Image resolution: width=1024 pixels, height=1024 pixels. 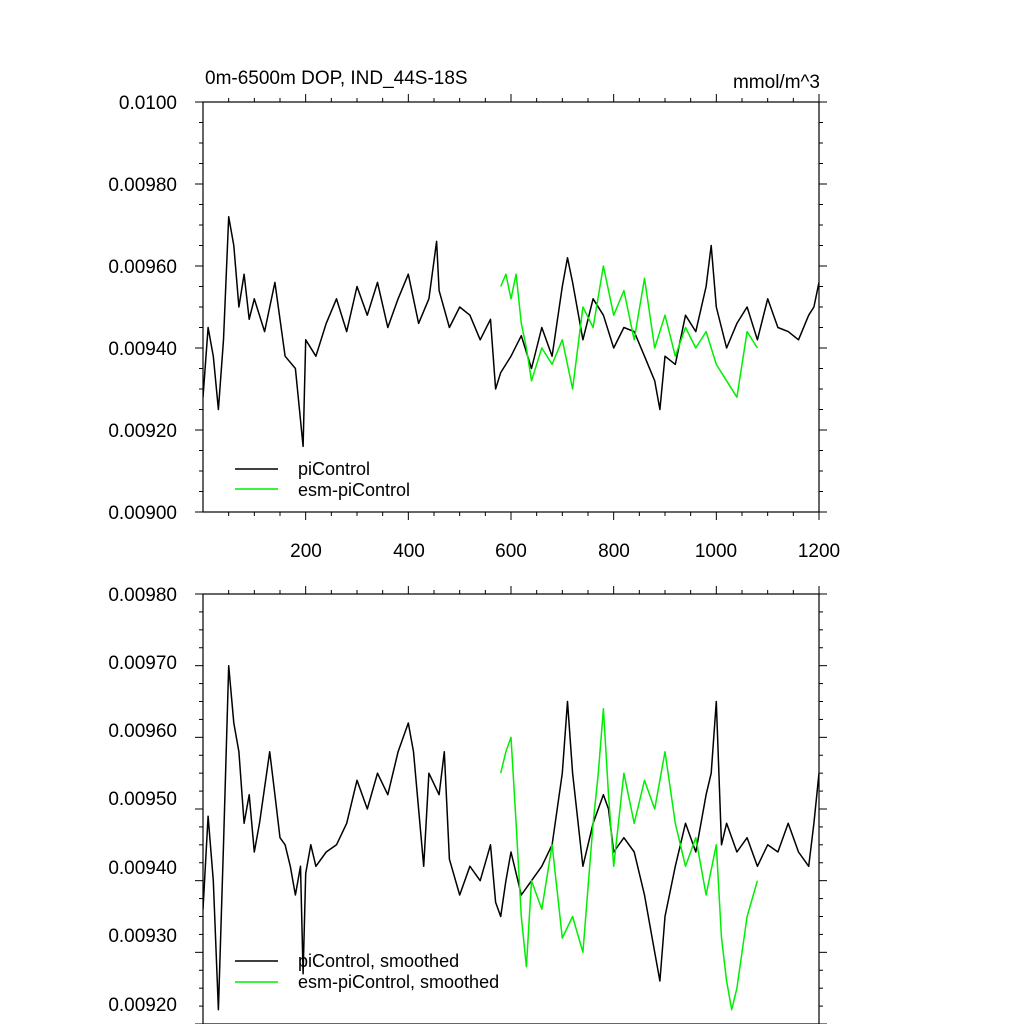 I want to click on bottom-y-tick-label: 0.00950, so click(x=142, y=799).